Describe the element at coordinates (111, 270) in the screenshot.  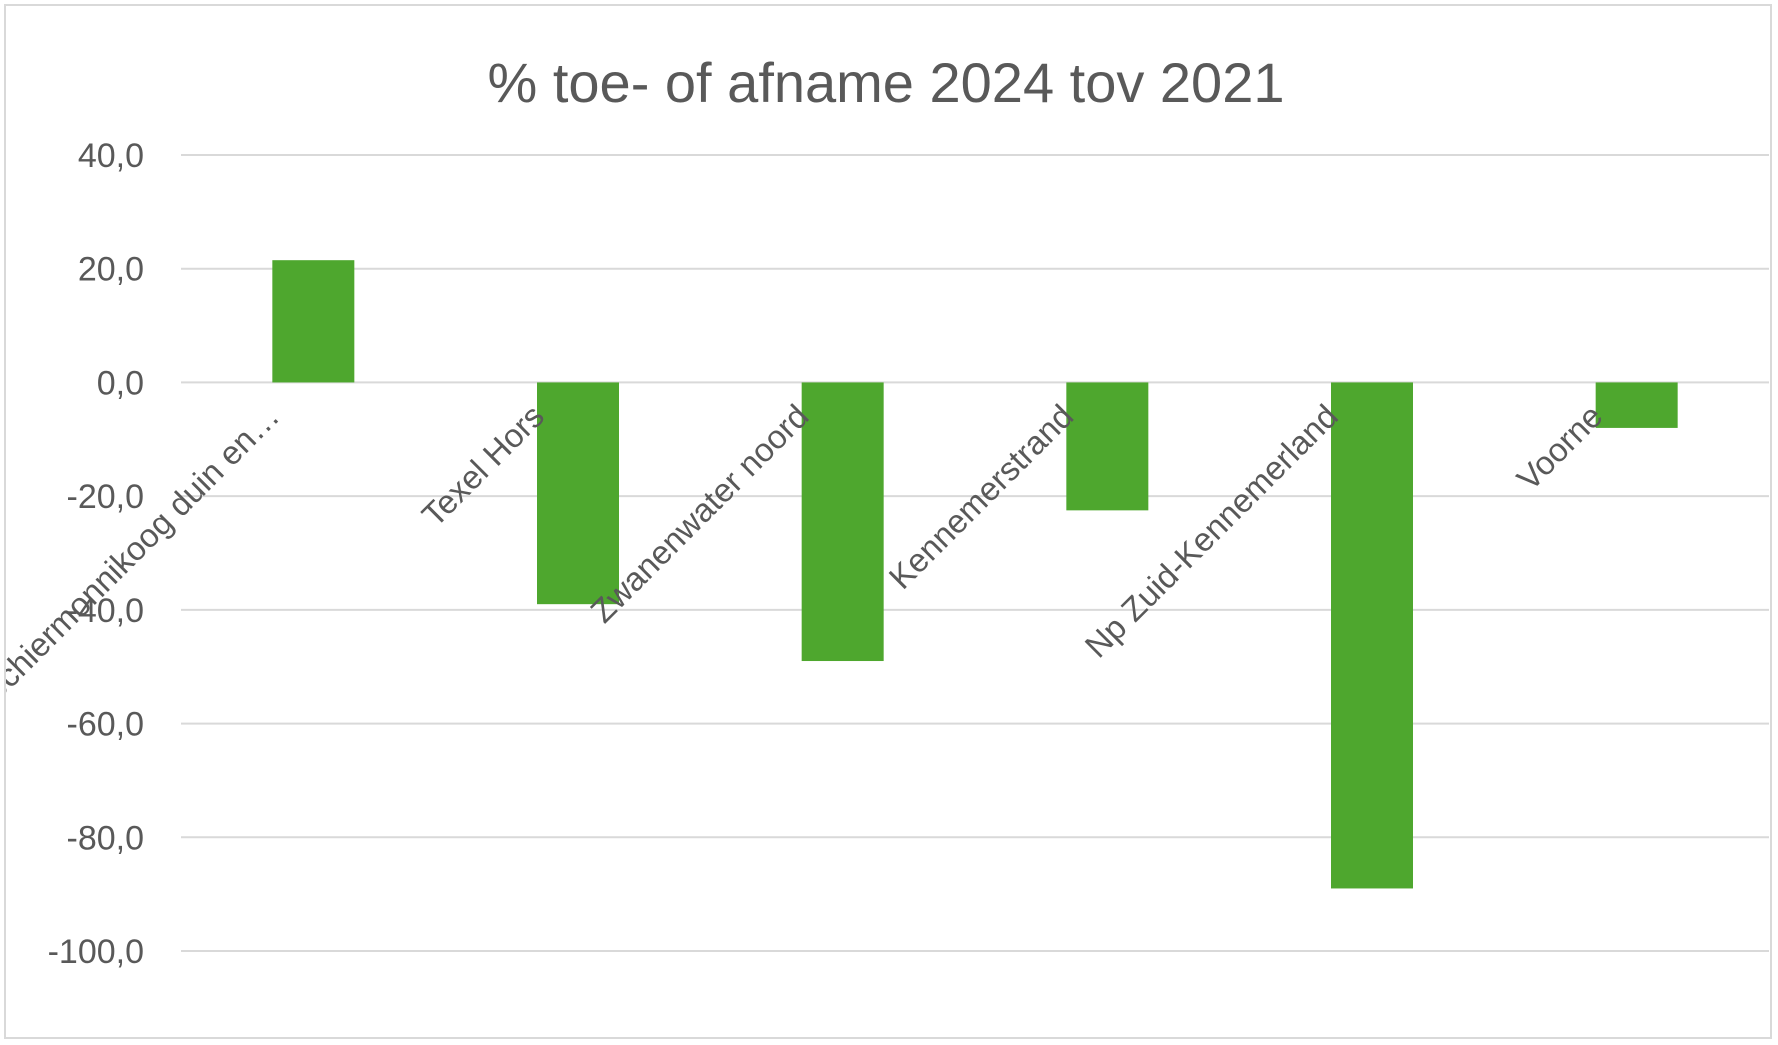
I see `y-tick-label: 20,0` at that location.